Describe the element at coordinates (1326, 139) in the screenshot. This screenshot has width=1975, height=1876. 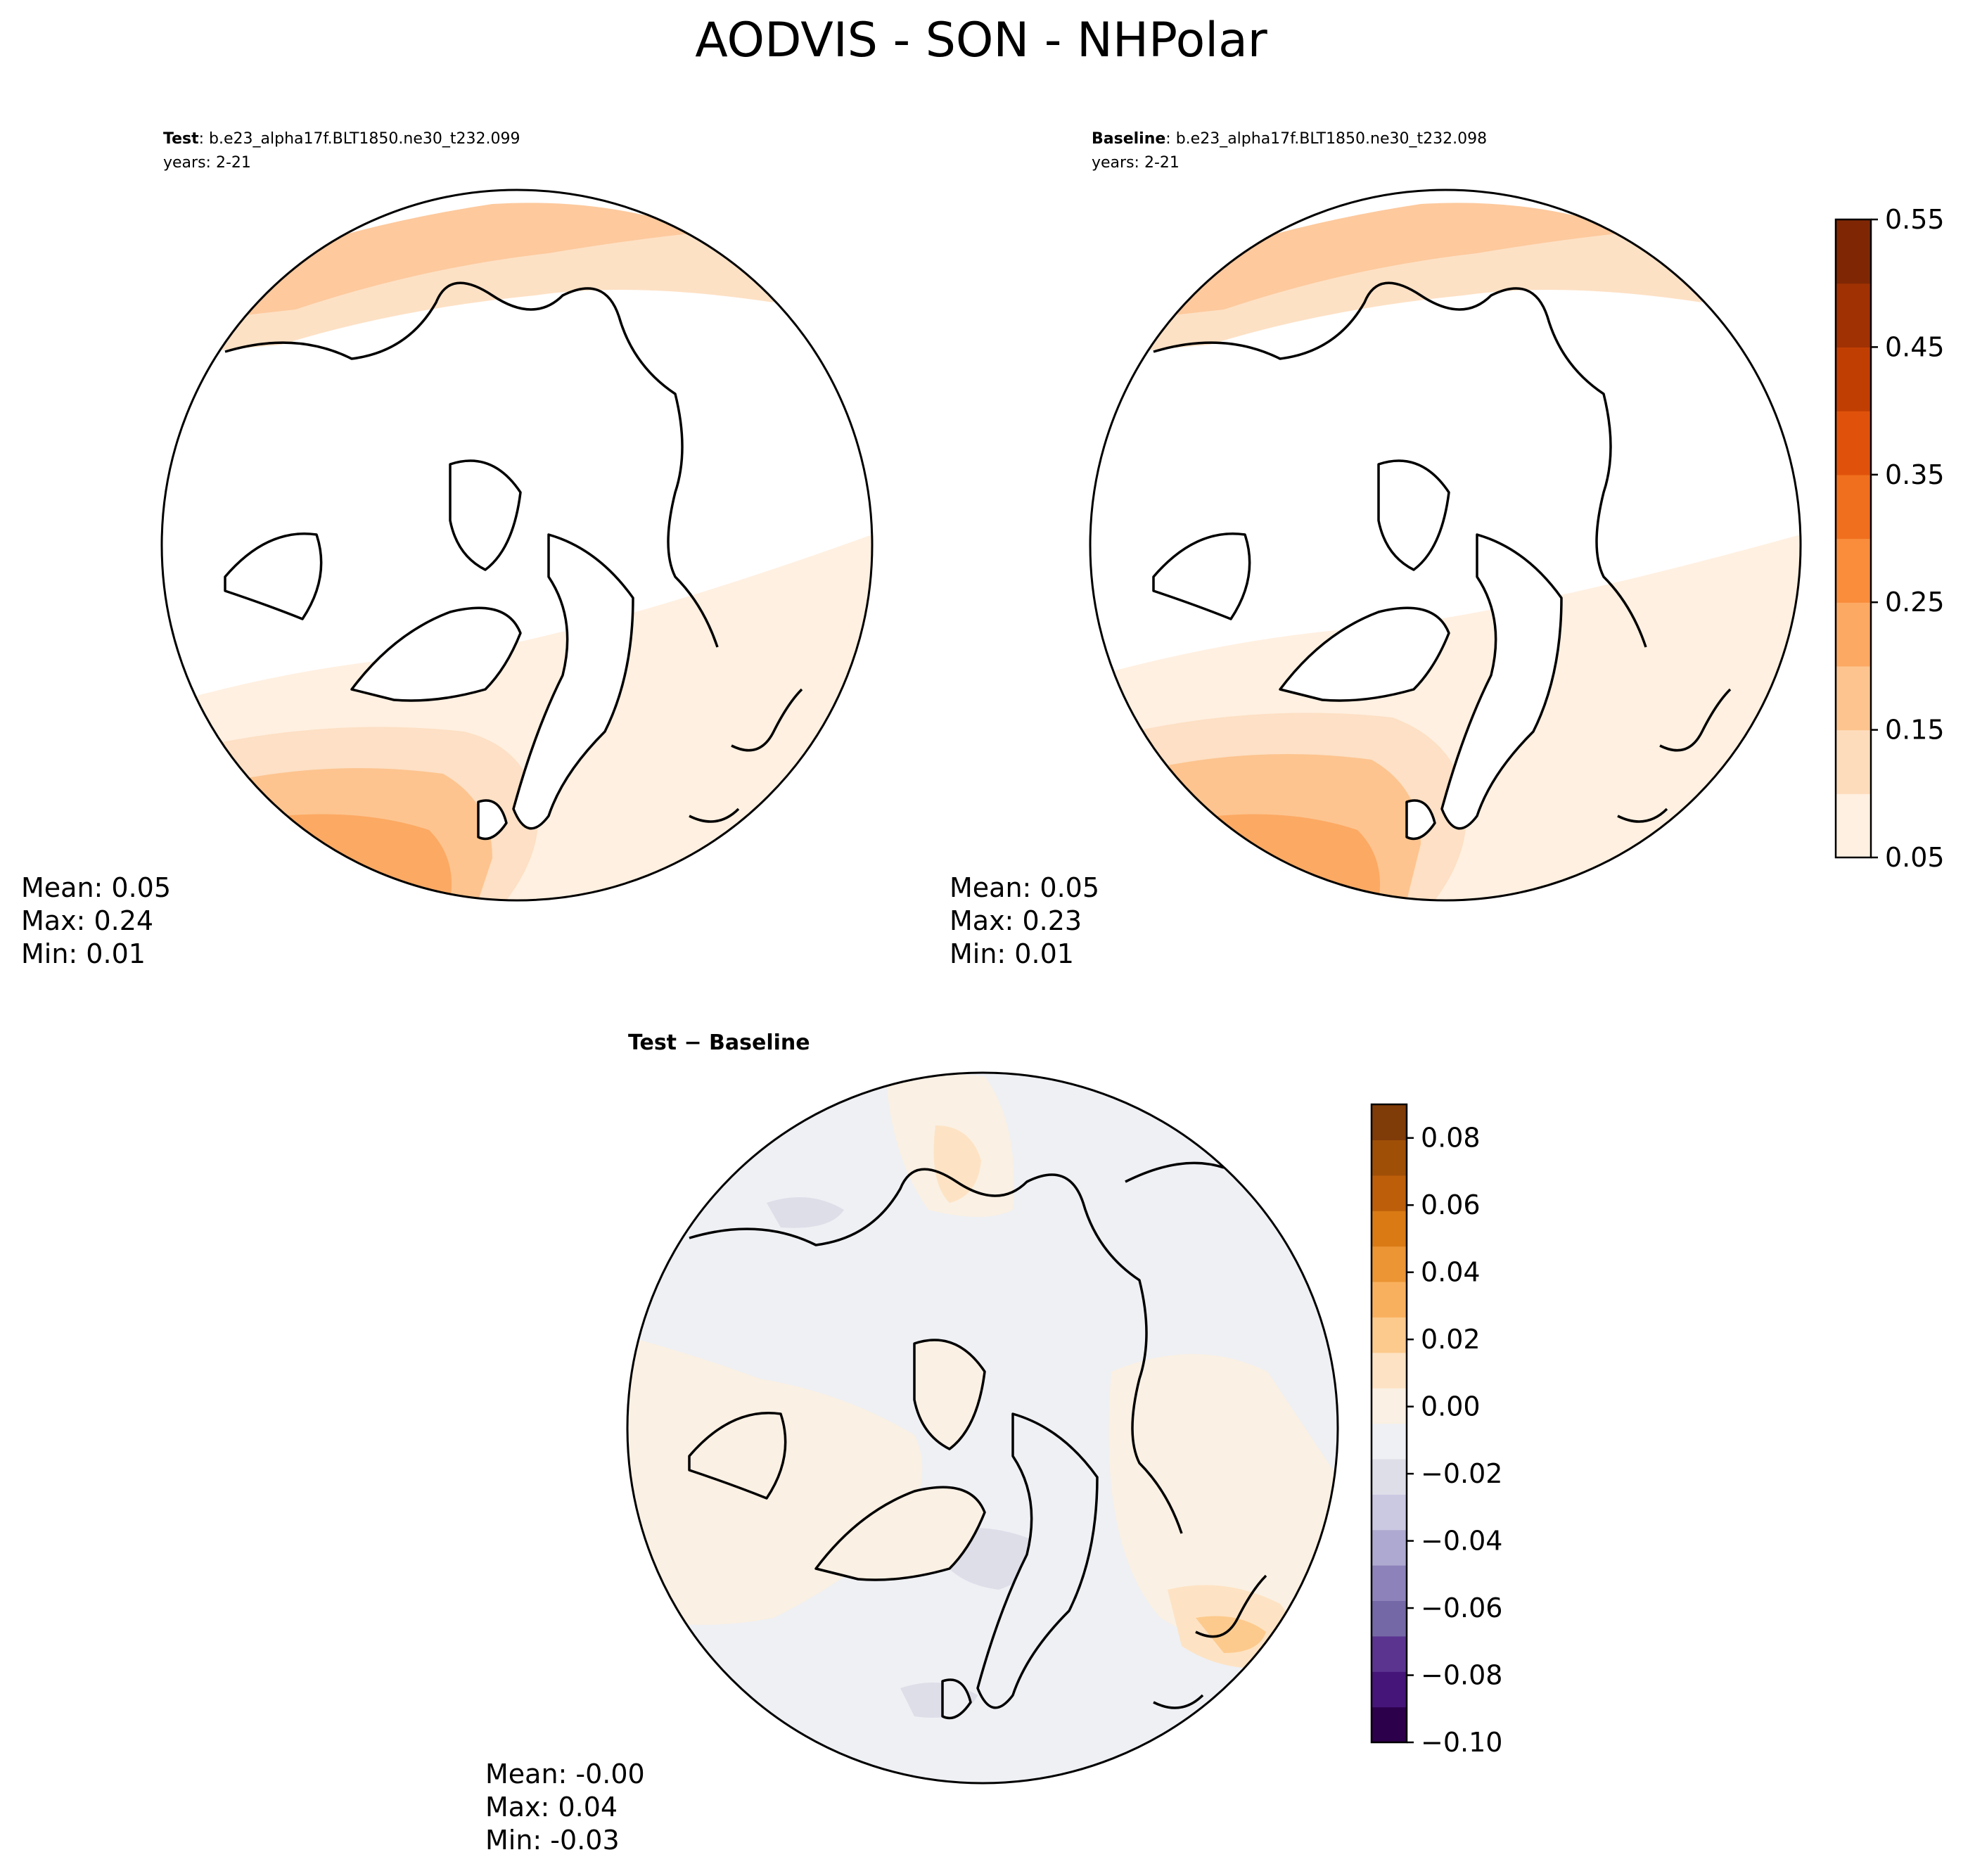
I see `baseline-case-name: : b.e23_alpha17f.BLT1850.ne30_t232.098` at that location.